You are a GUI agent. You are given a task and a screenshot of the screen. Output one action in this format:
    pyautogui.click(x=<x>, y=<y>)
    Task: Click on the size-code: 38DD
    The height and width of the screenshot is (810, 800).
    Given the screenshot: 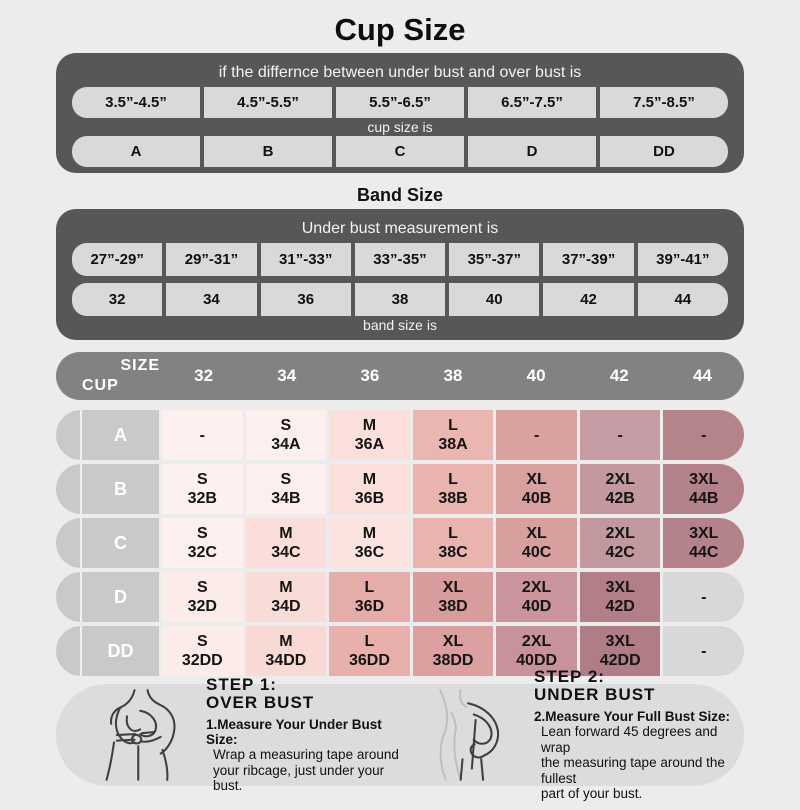 What is the action you would take?
    pyautogui.click(x=453, y=660)
    